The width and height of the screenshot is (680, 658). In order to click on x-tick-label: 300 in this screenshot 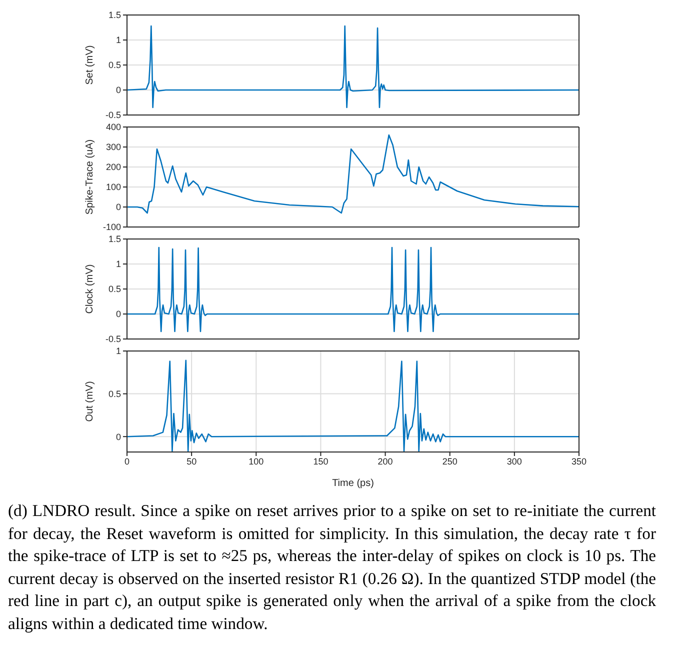, I will do `click(514, 461)`.